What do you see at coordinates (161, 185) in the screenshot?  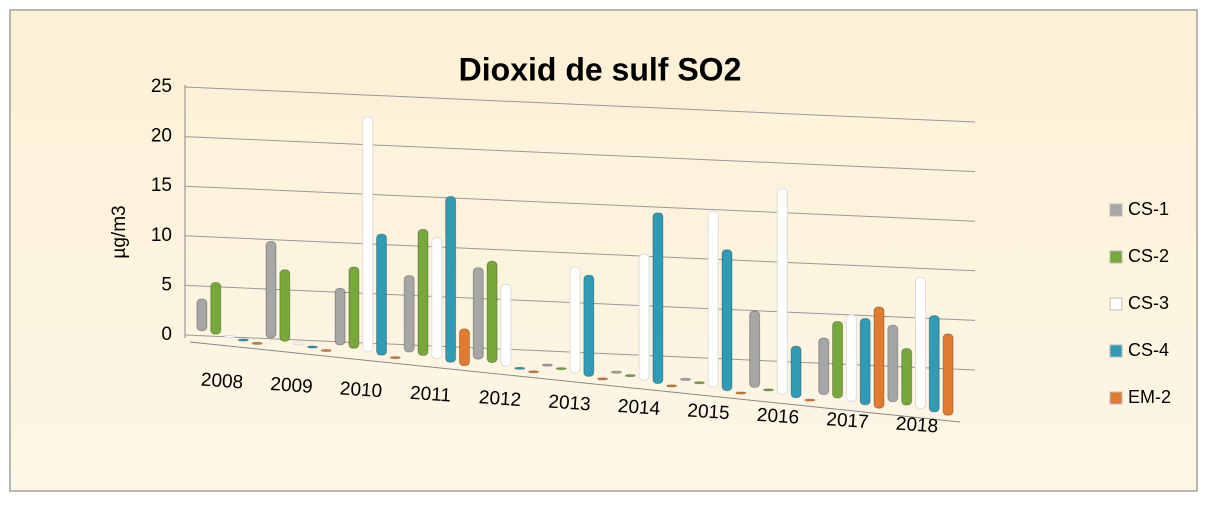 I see `y-tick-label: 15` at bounding box center [161, 185].